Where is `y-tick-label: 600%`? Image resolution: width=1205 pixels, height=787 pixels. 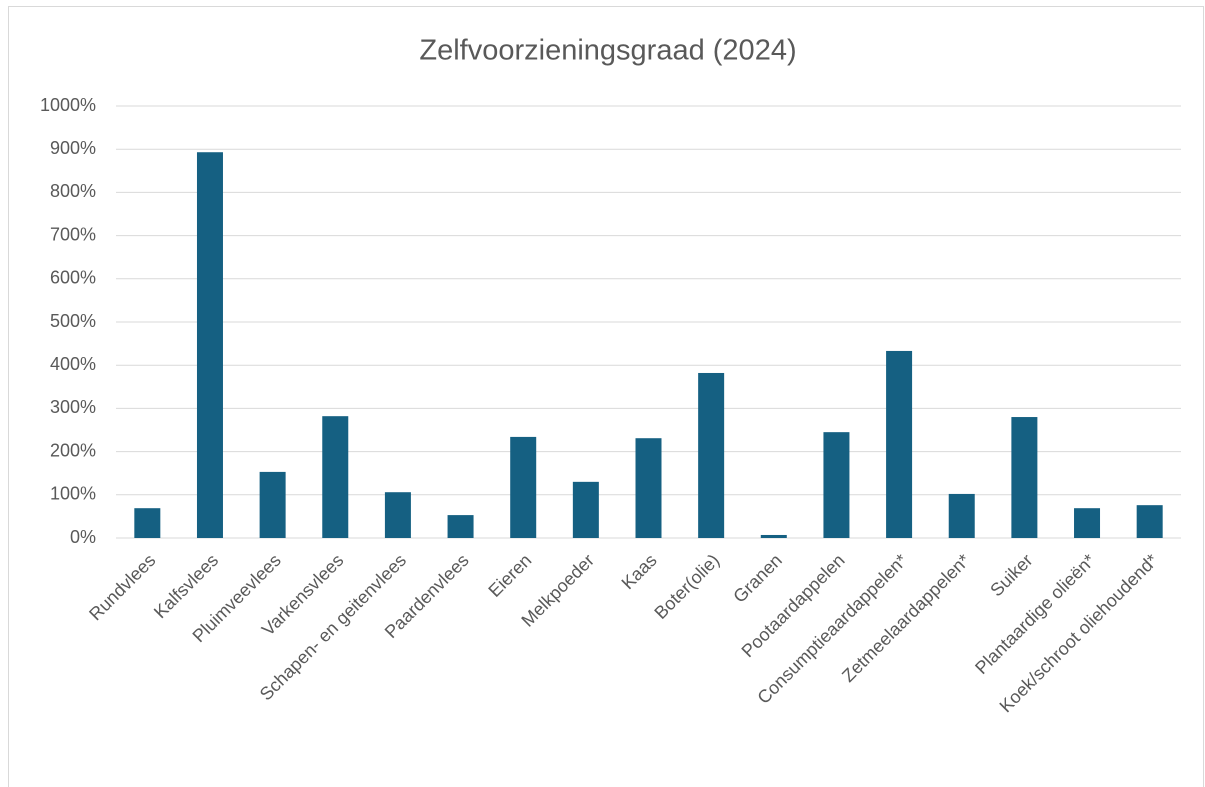
y-tick-label: 600% is located at coordinates (73, 278).